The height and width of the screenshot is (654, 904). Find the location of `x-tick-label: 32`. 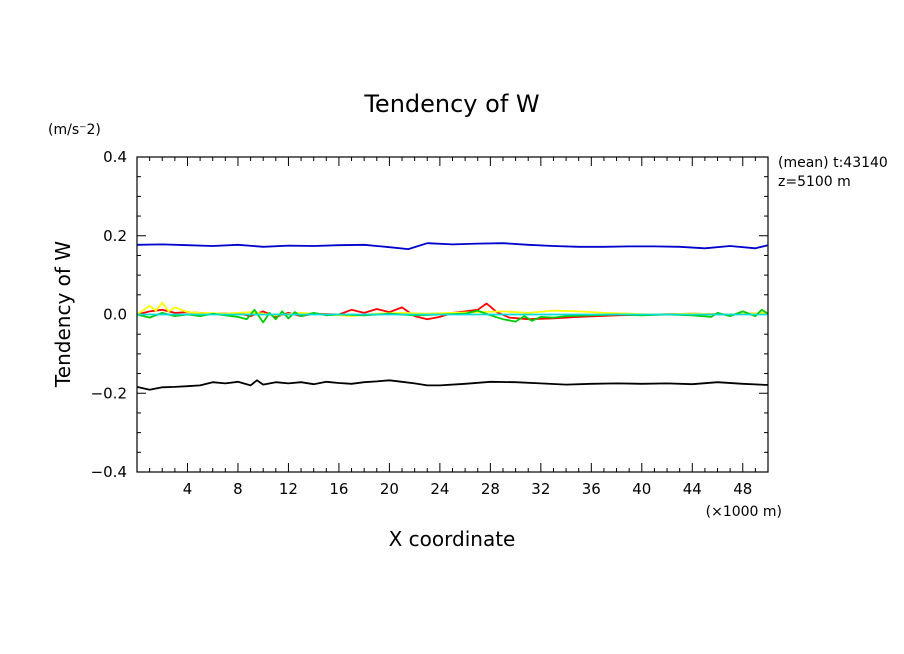

x-tick-label: 32 is located at coordinates (540, 489).